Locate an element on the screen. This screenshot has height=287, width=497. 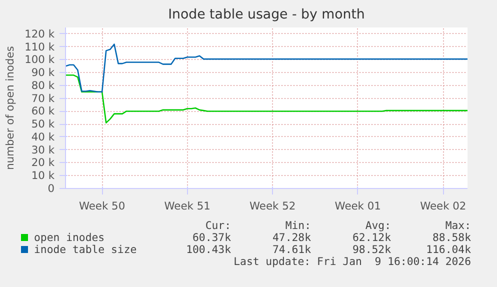
x-tick-label: Week 50 is located at coordinates (102, 206).